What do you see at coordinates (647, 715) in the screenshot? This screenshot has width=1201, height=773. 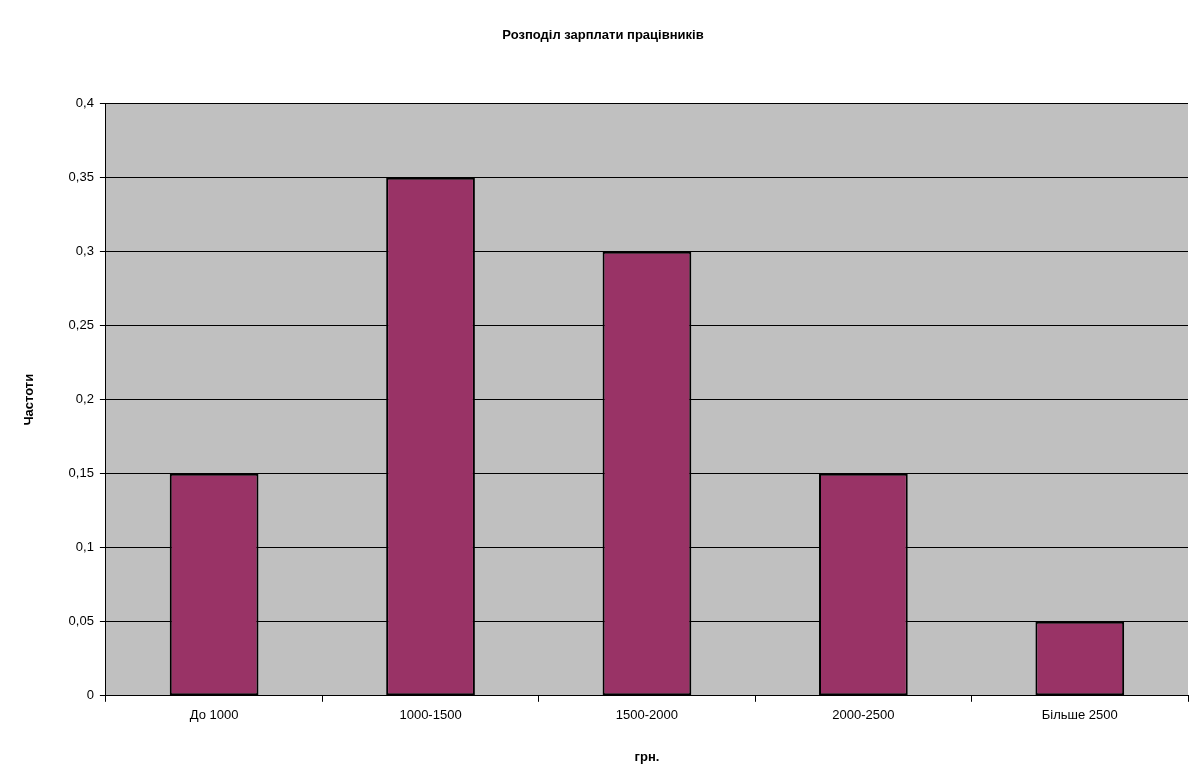 I see `x-tick-label: 1500-2000` at bounding box center [647, 715].